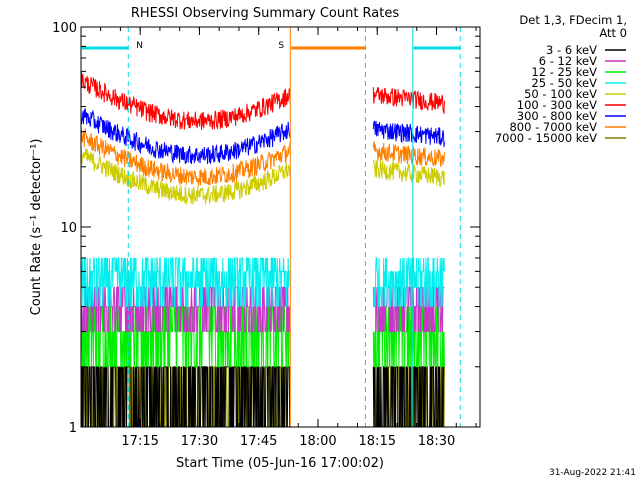 Image resolution: width=640 pixels, height=480 pixels. I want to click on legend-entry: 3 - 6 keV, so click(586, 50).